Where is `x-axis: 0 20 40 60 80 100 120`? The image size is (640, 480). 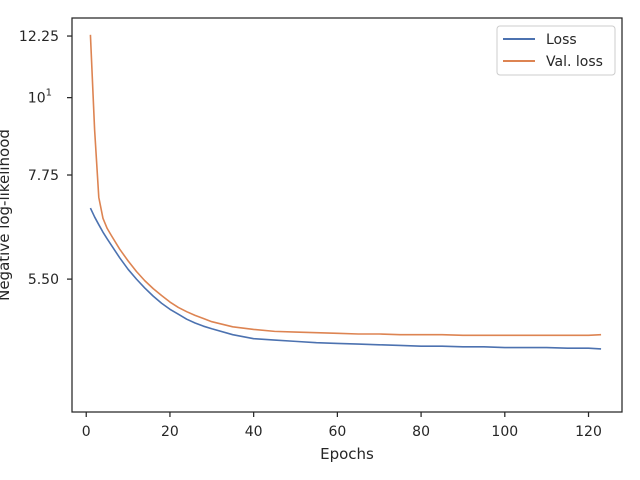 x-axis: 0 20 40 60 80 100 120 is located at coordinates (342, 426).